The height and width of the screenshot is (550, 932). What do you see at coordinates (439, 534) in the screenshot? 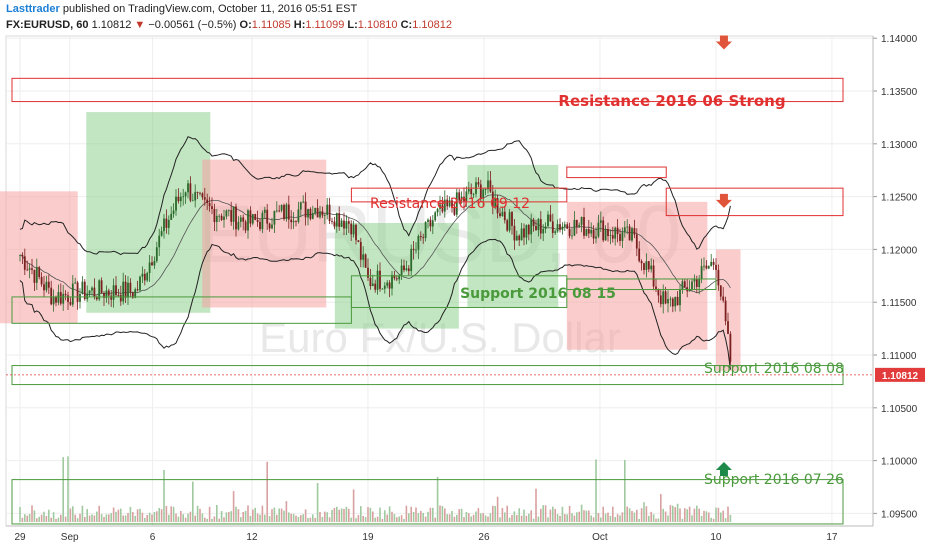
I see `time-axis: 29 Sep 6 12 19 26 Oct 10 17` at bounding box center [439, 534].